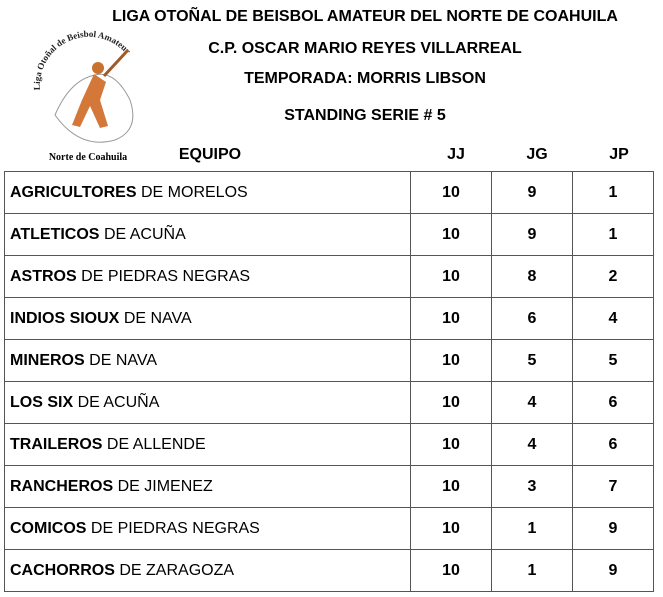  What do you see at coordinates (207, 318) in the screenshot?
I see `team-cell: INDIOS SIOUX DE NAVA` at bounding box center [207, 318].